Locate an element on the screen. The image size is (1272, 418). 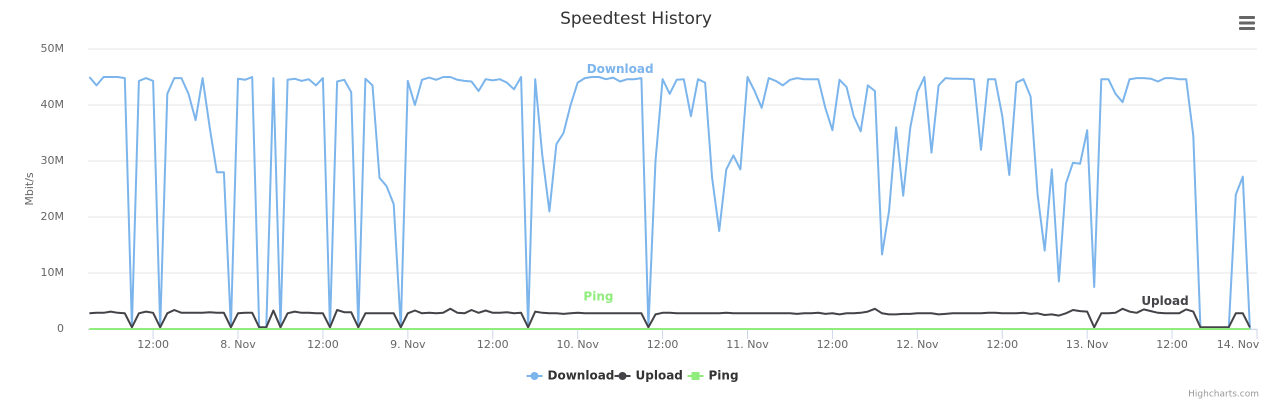
x-tick-label: 14. Nov is located at coordinates (1238, 344).